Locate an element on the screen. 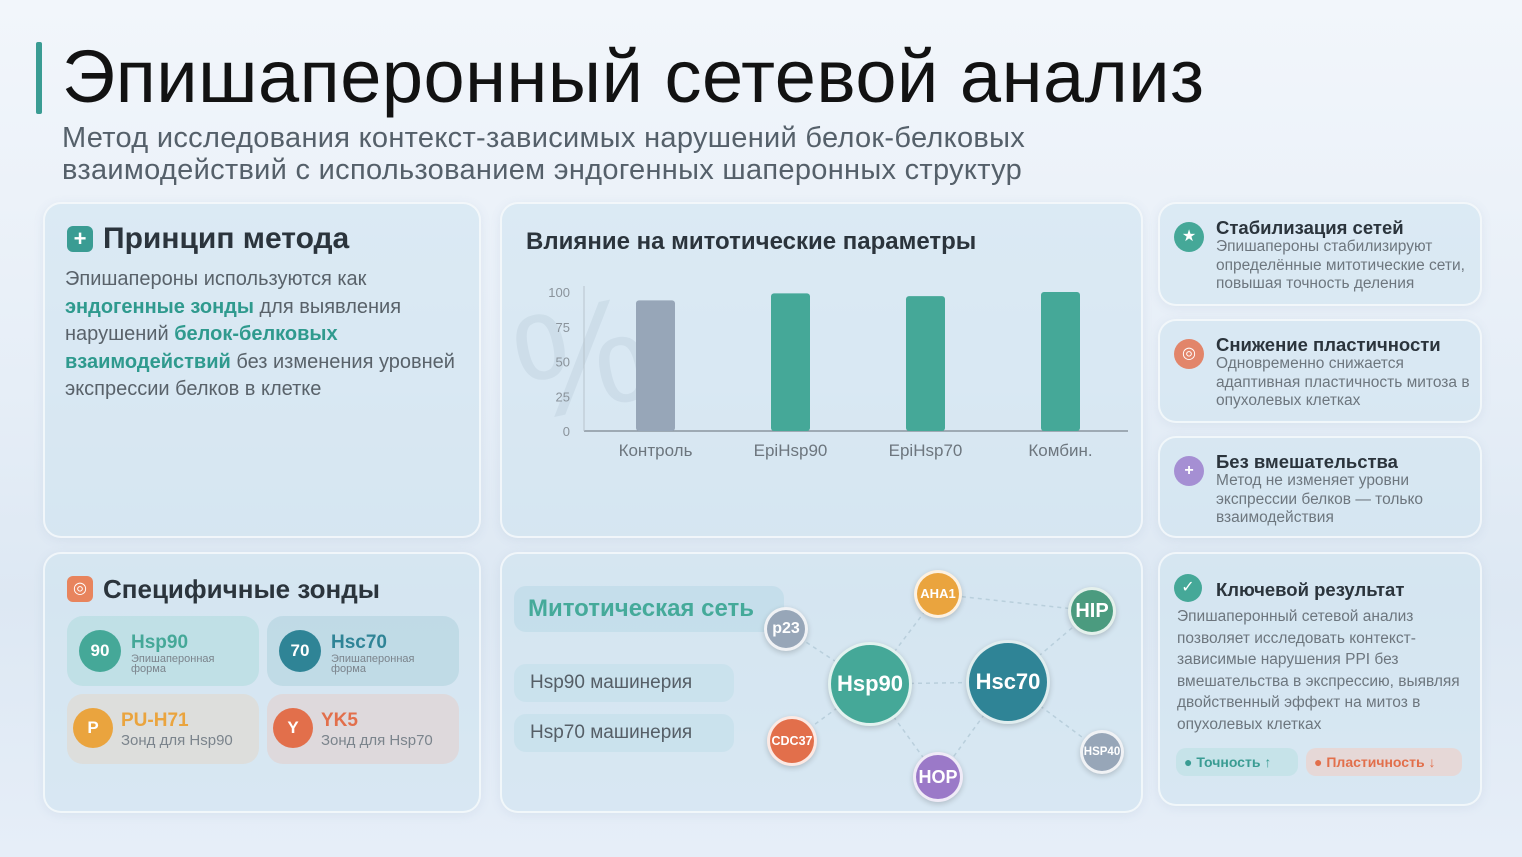 This screenshot has height=857, width=1522. probe-name: Hsc70 is located at coordinates (359, 642).